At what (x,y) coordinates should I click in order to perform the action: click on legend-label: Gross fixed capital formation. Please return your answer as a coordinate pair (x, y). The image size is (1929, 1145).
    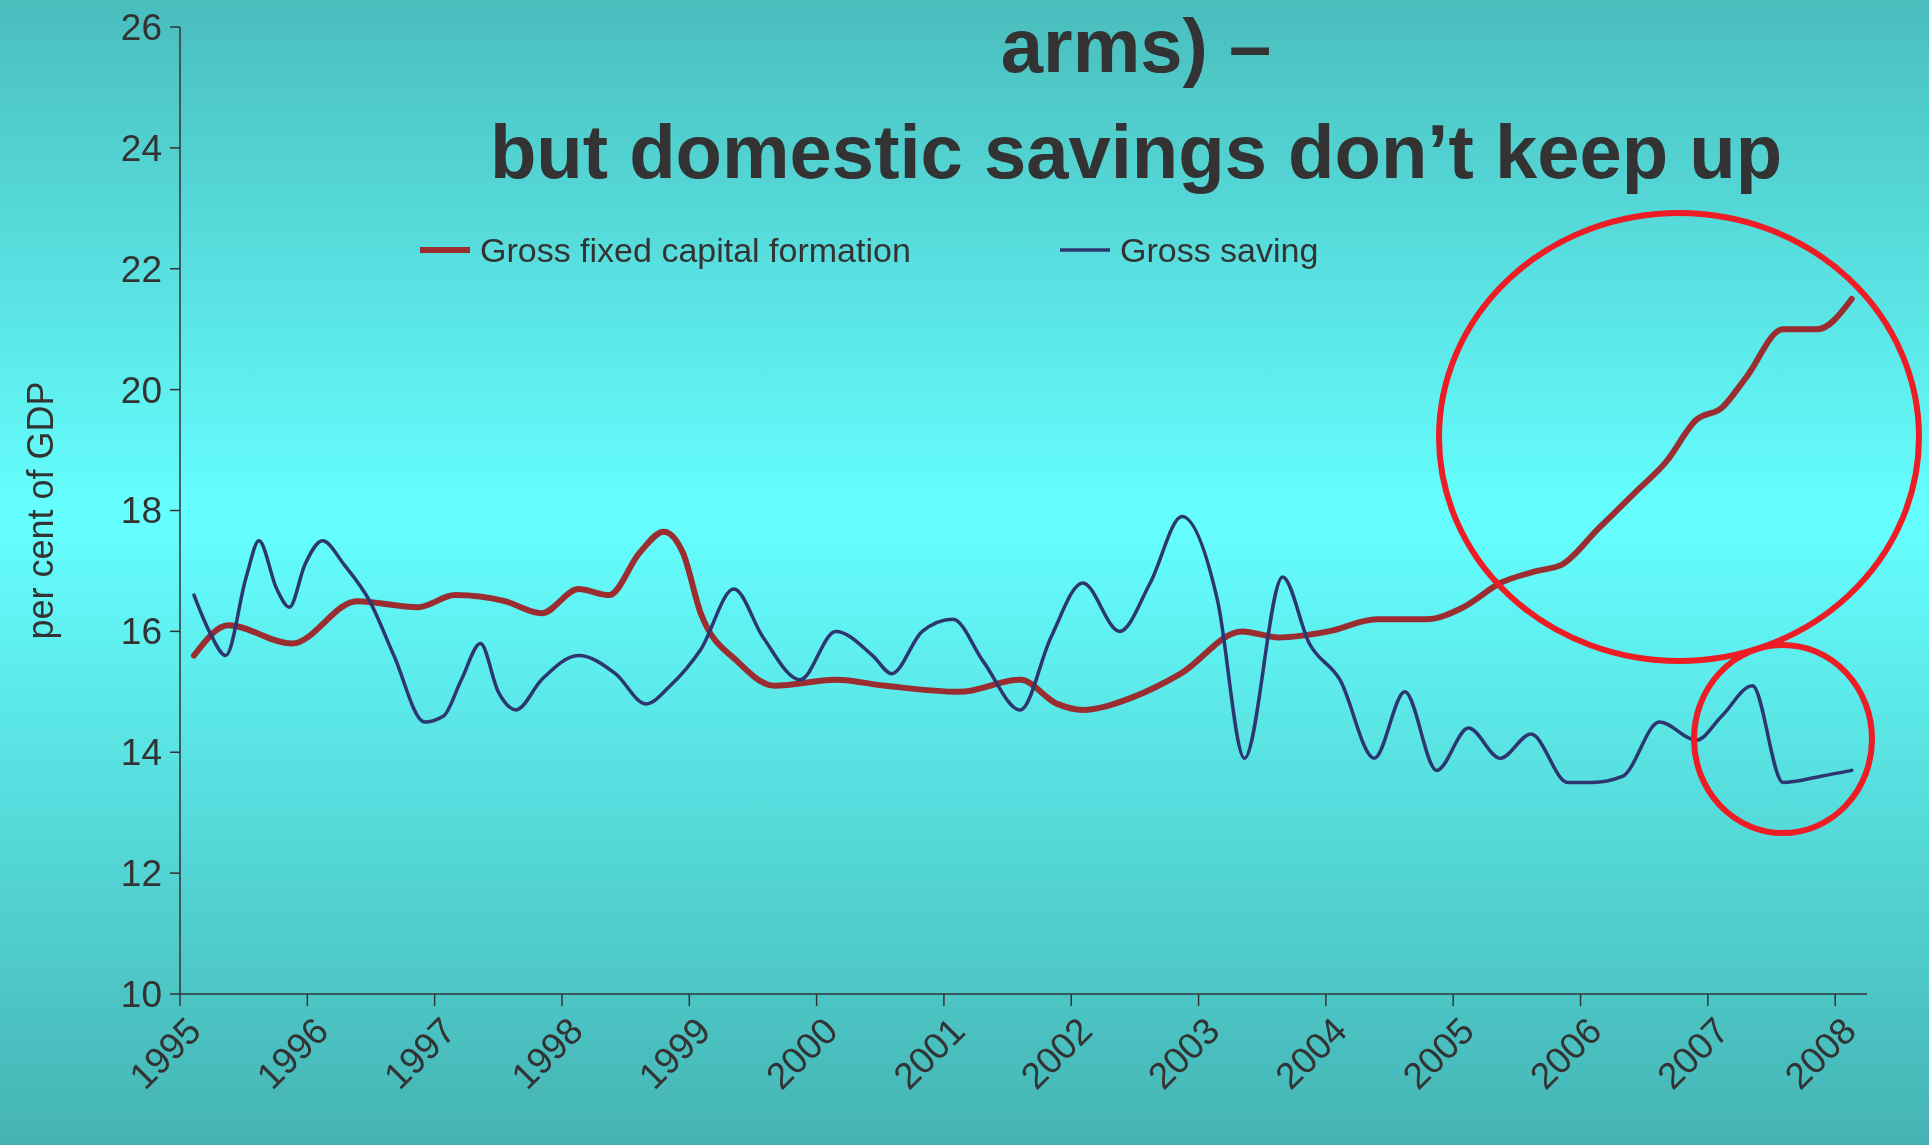
    Looking at the image, I should click on (695, 249).